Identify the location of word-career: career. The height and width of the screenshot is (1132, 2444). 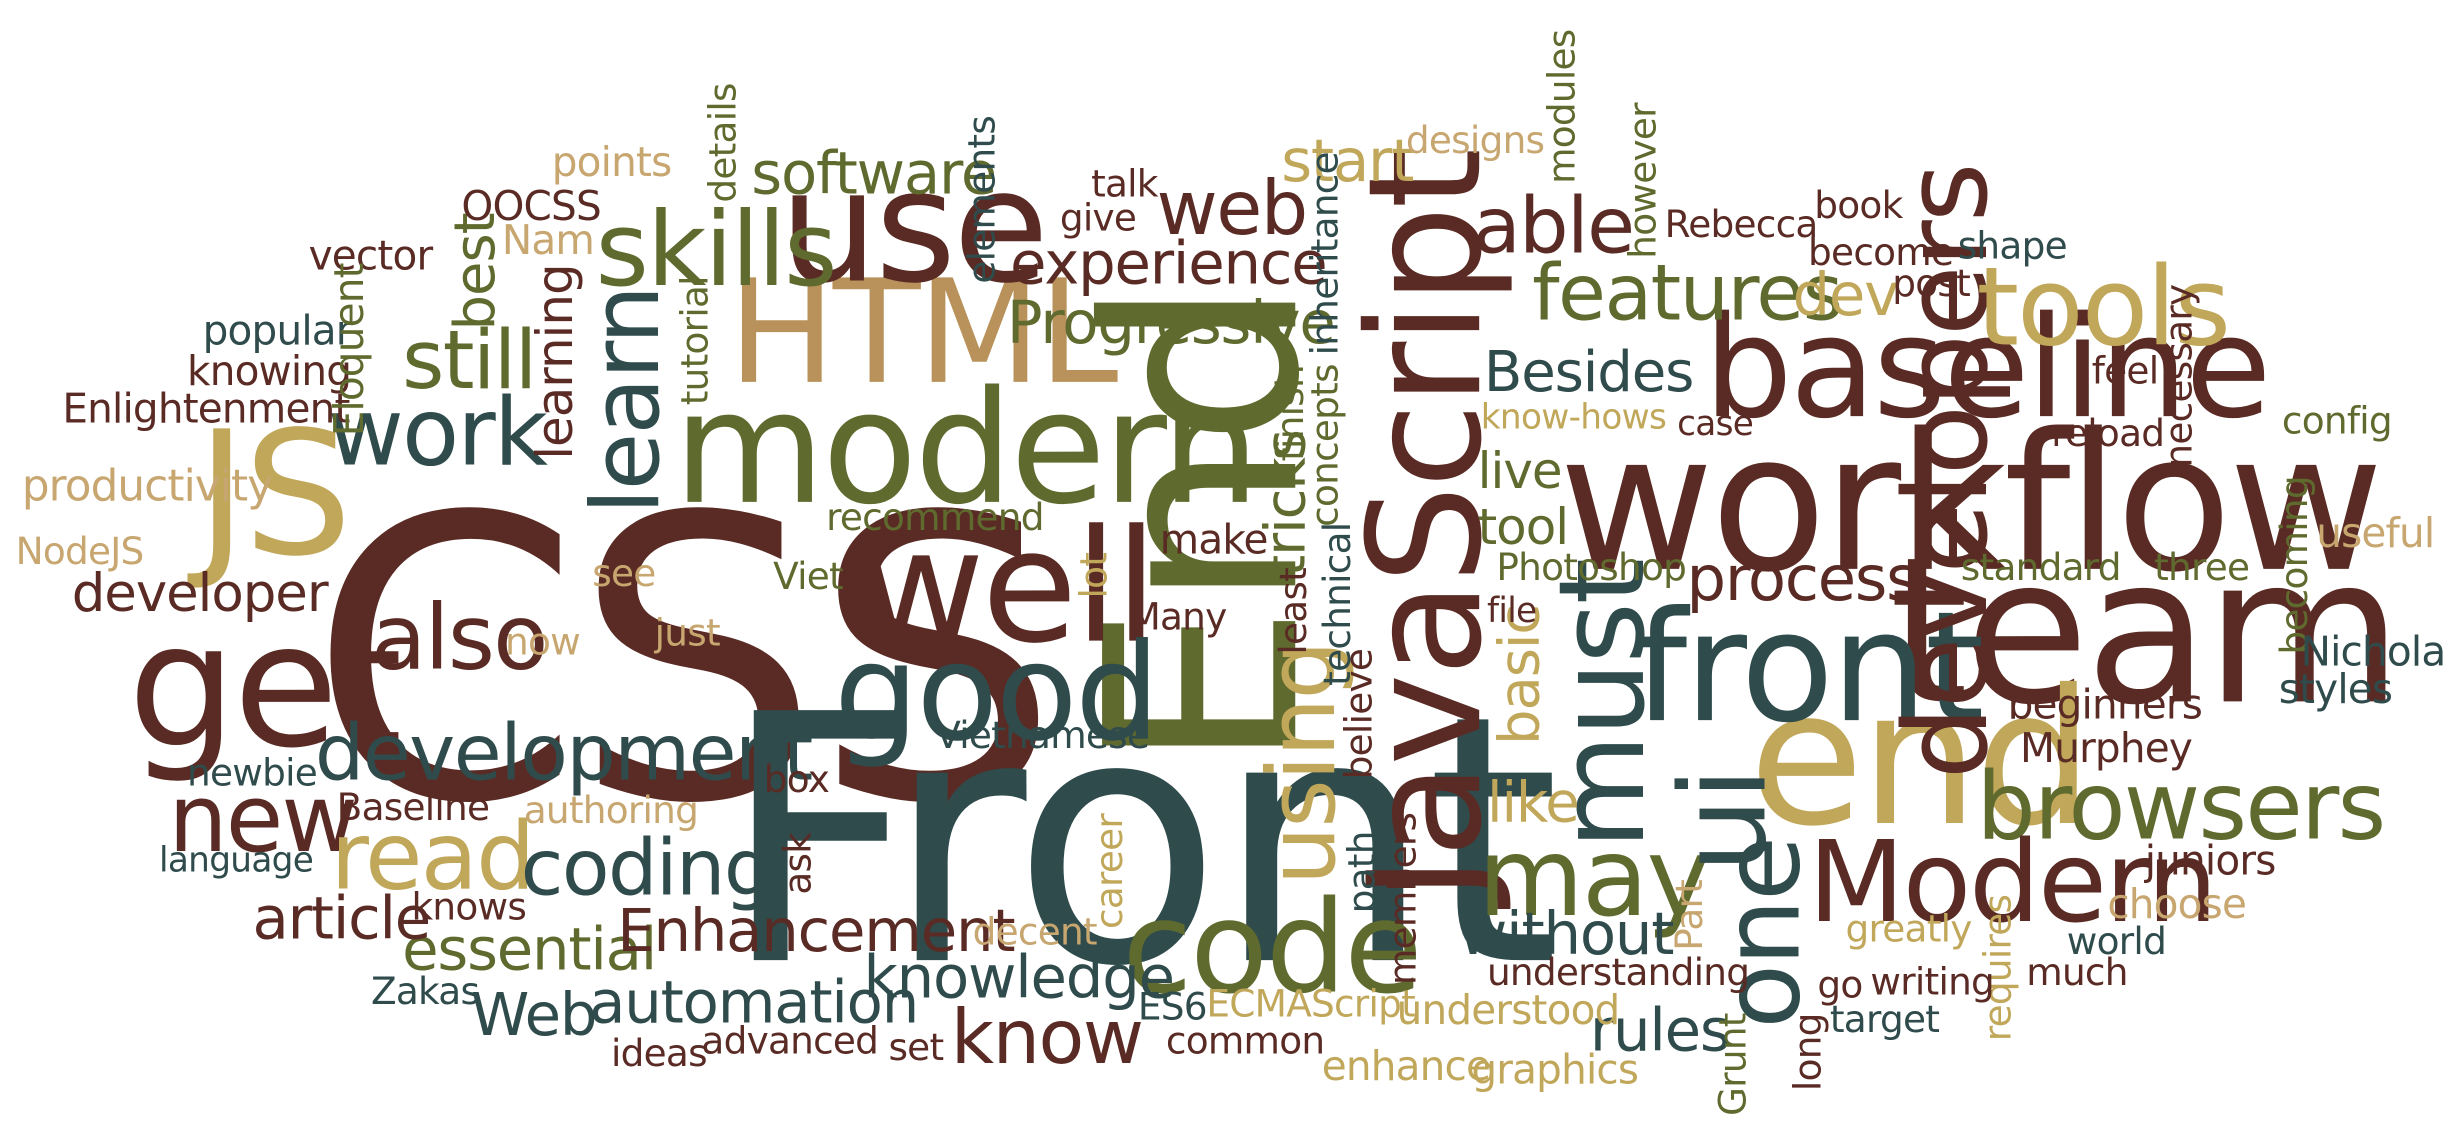
(1109, 871).